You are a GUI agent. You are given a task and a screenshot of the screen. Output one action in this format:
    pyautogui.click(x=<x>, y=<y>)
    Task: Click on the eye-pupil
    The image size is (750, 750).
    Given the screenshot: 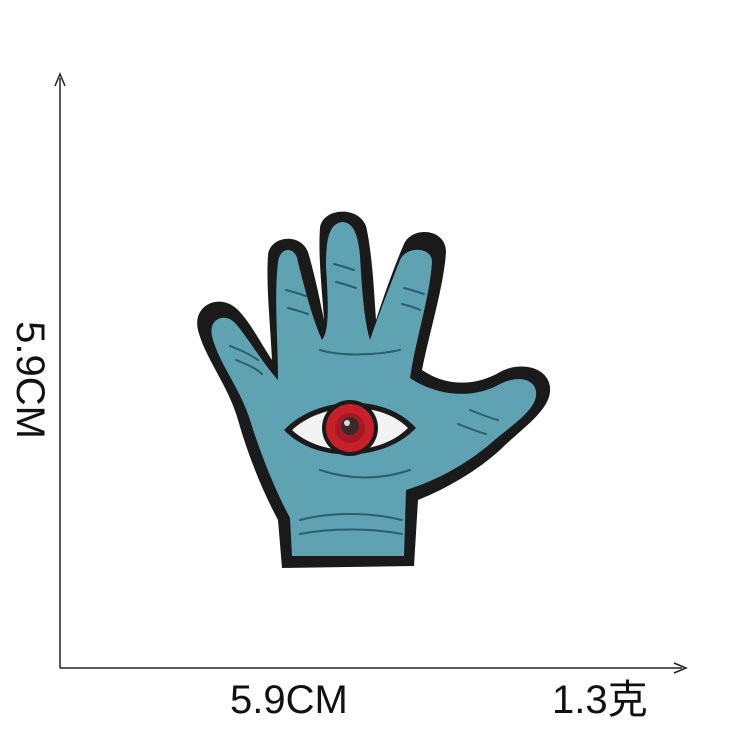 What is the action you would take?
    pyautogui.click(x=350, y=426)
    